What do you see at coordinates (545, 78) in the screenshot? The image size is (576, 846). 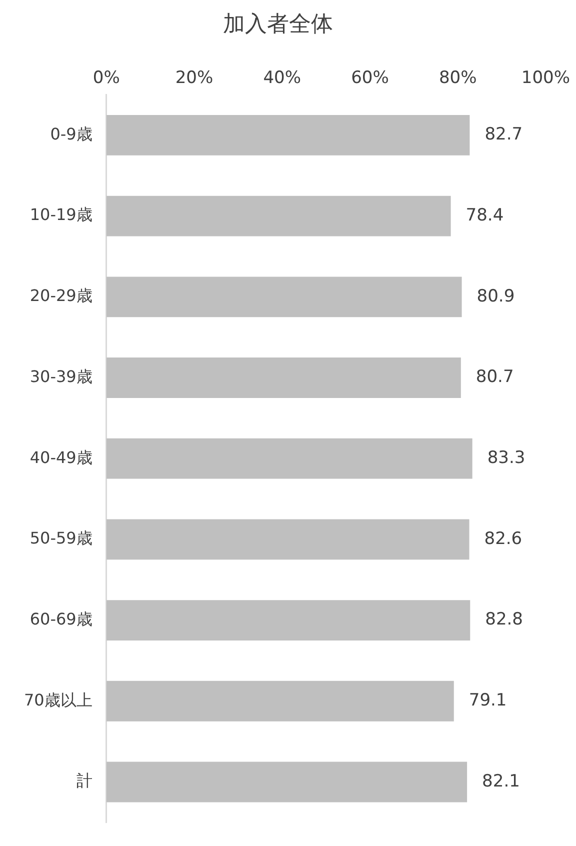 I see `x-tick-label: 100%` at bounding box center [545, 78].